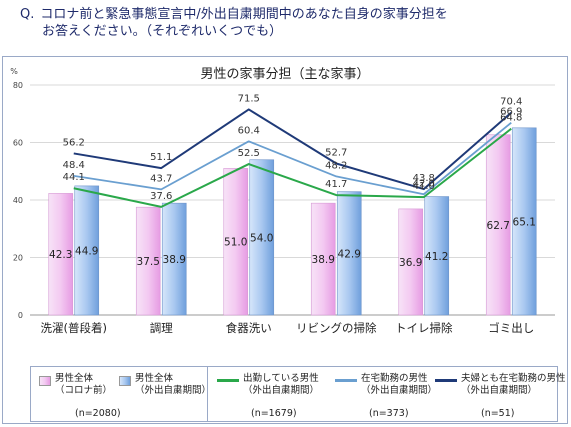 Image resolution: width=571 pixels, height=427 pixels. What do you see at coordinates (394, 378) in the screenshot?
I see `legend-label-line-remote-1: 在宅勤務の男性` at bounding box center [394, 378].